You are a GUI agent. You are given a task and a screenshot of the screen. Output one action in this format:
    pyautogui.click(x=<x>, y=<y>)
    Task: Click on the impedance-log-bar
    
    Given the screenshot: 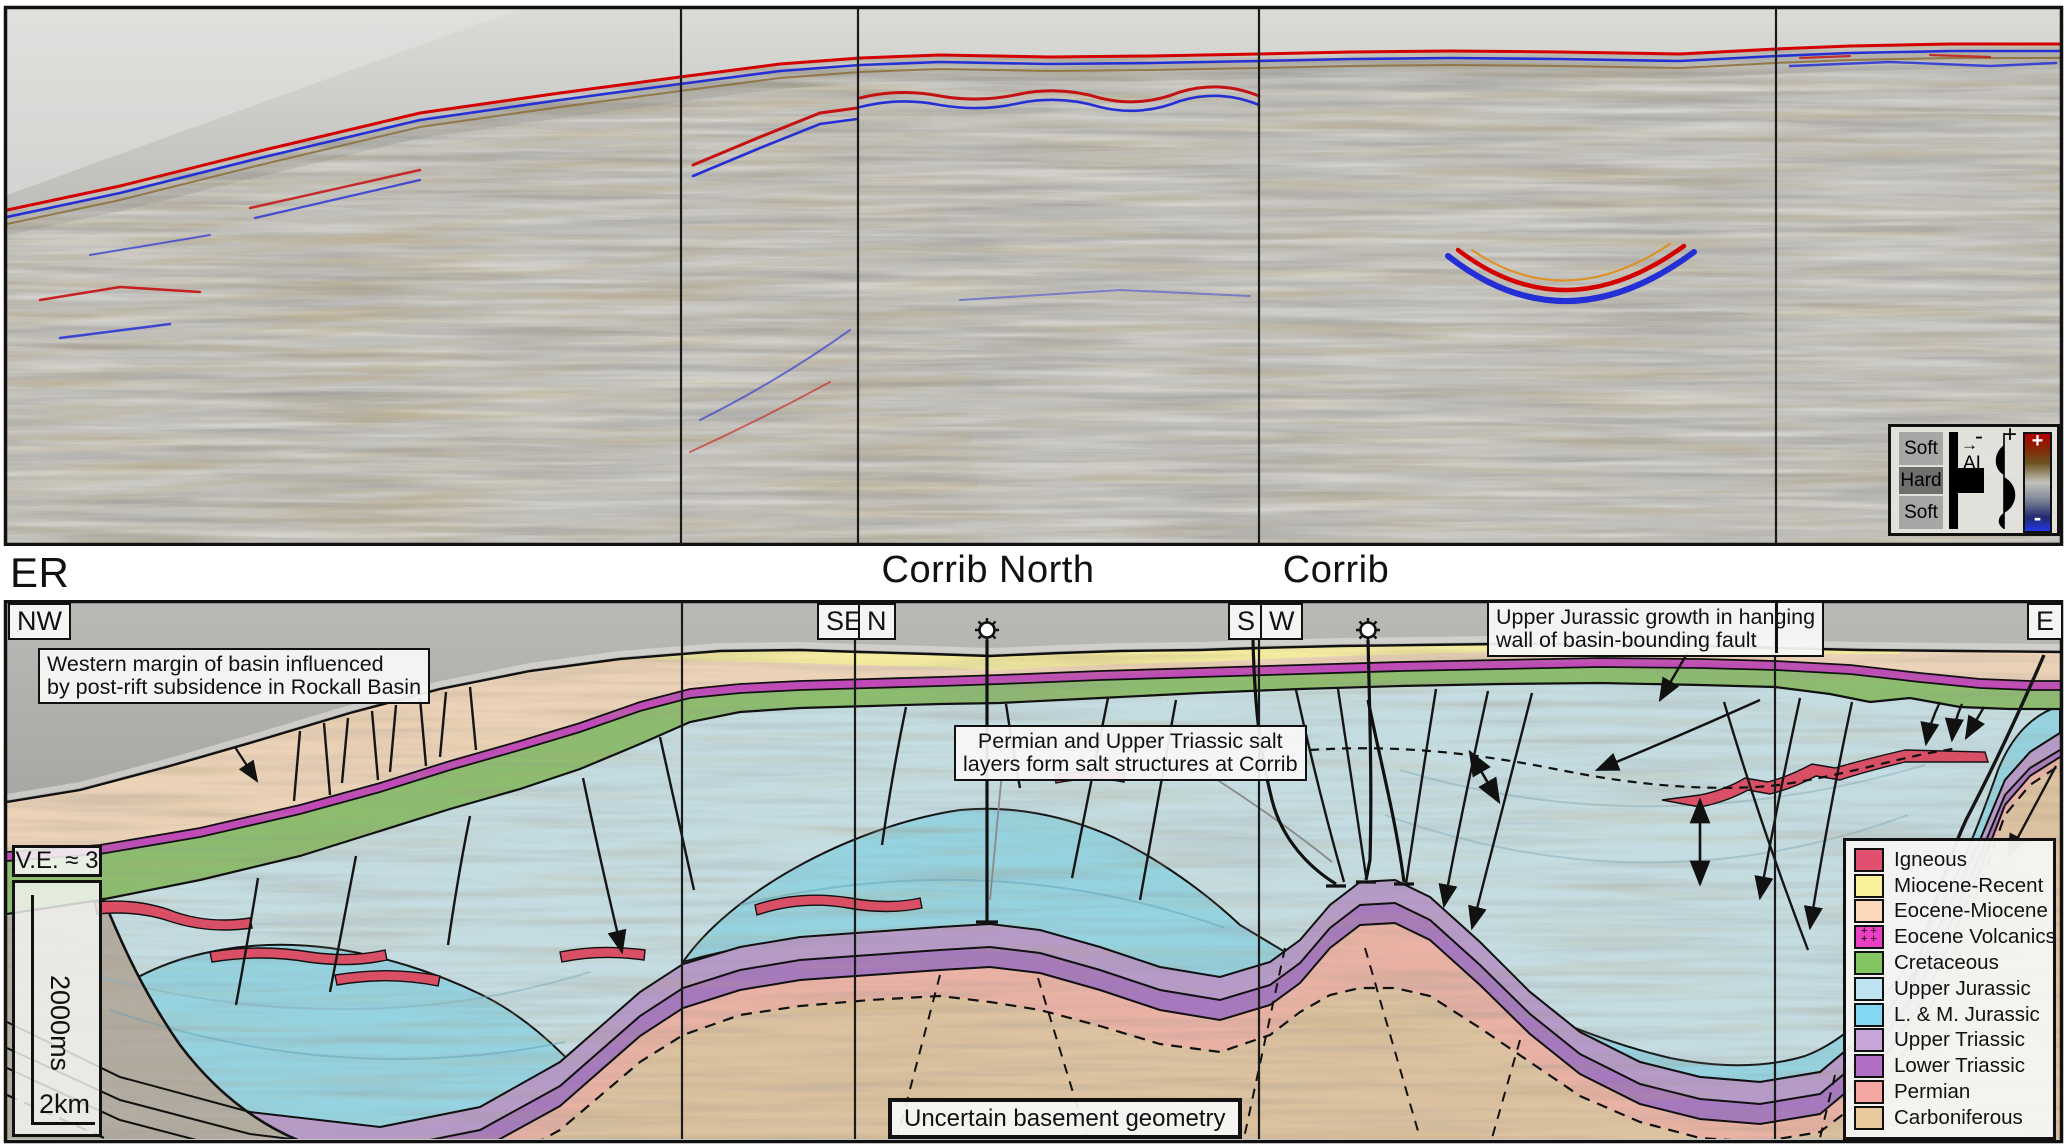 What is the action you would take?
    pyautogui.click(x=1953, y=480)
    